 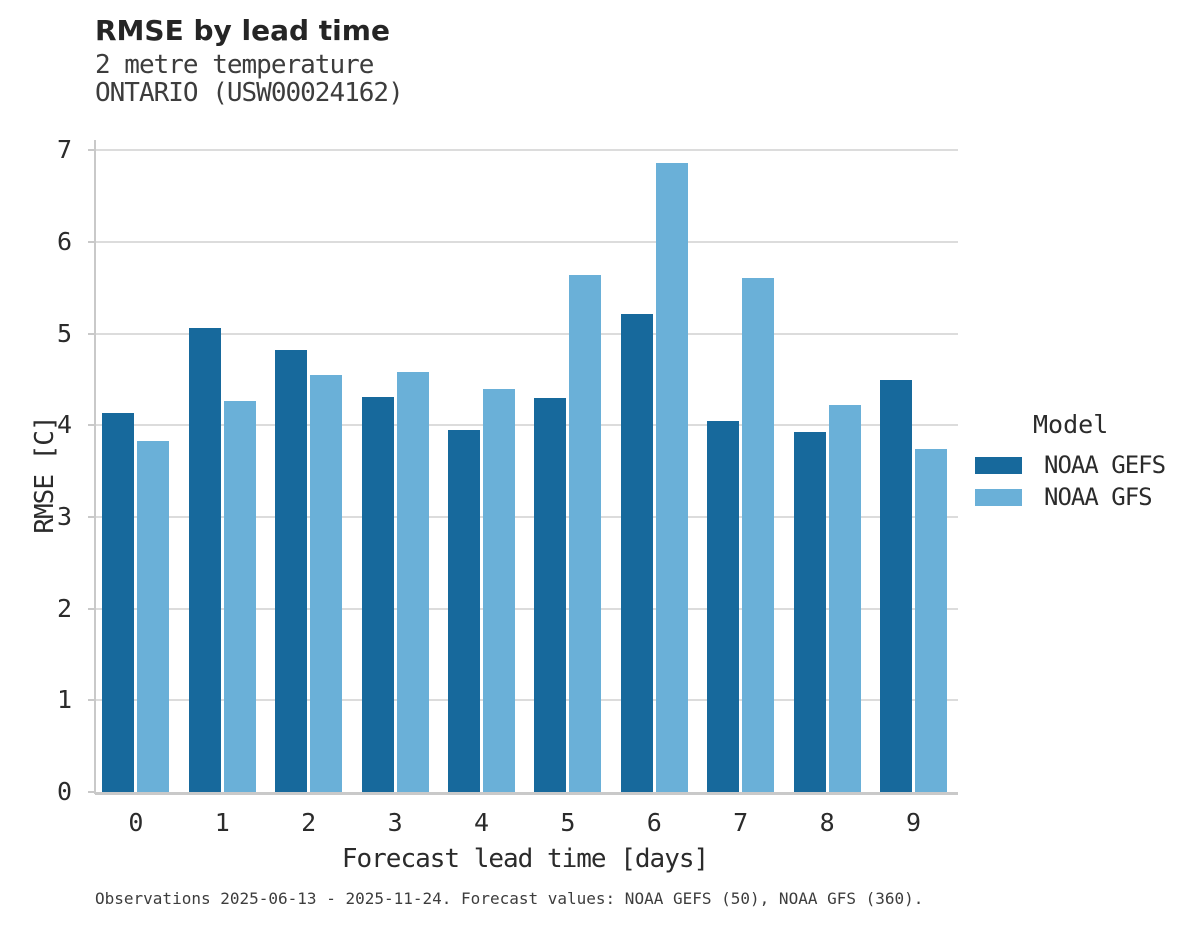 What do you see at coordinates (222, 822) in the screenshot?
I see `x-tick-label-1: 1` at bounding box center [222, 822].